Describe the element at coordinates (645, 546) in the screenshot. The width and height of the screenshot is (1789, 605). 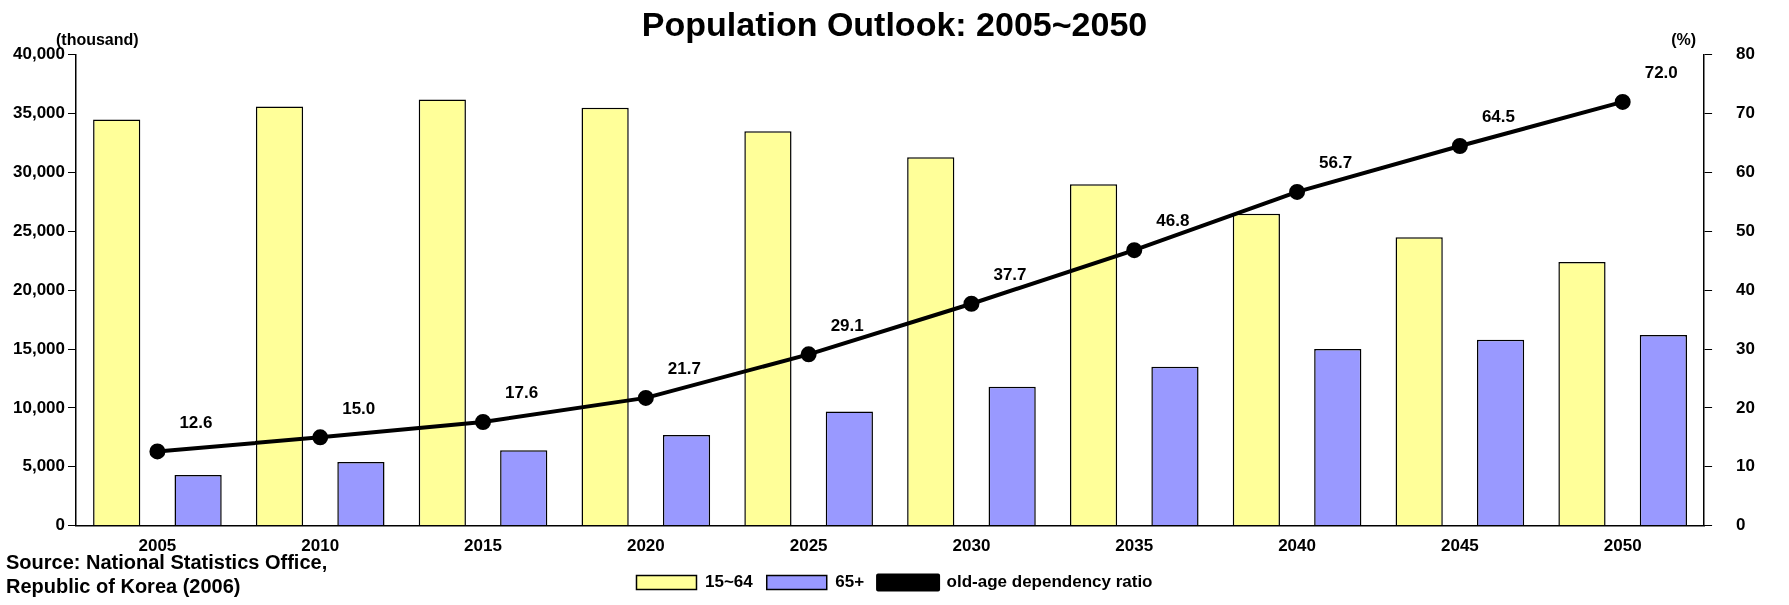
I see `x-tick-label: 2020` at that location.